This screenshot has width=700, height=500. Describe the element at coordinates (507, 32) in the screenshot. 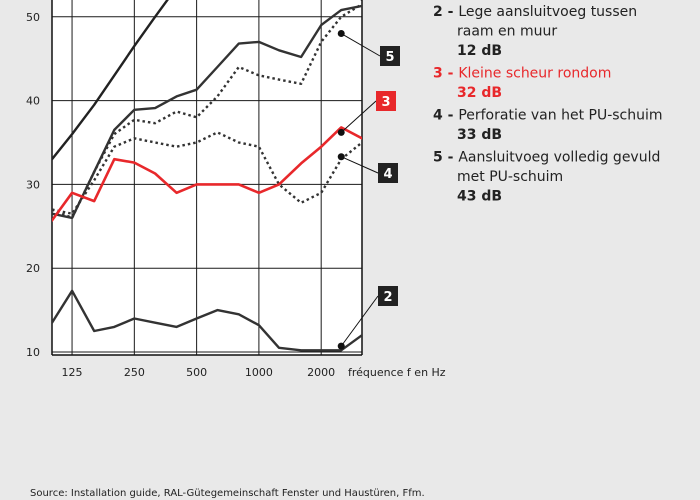

I see `legend-label-cont-2: raam en muur` at that location.